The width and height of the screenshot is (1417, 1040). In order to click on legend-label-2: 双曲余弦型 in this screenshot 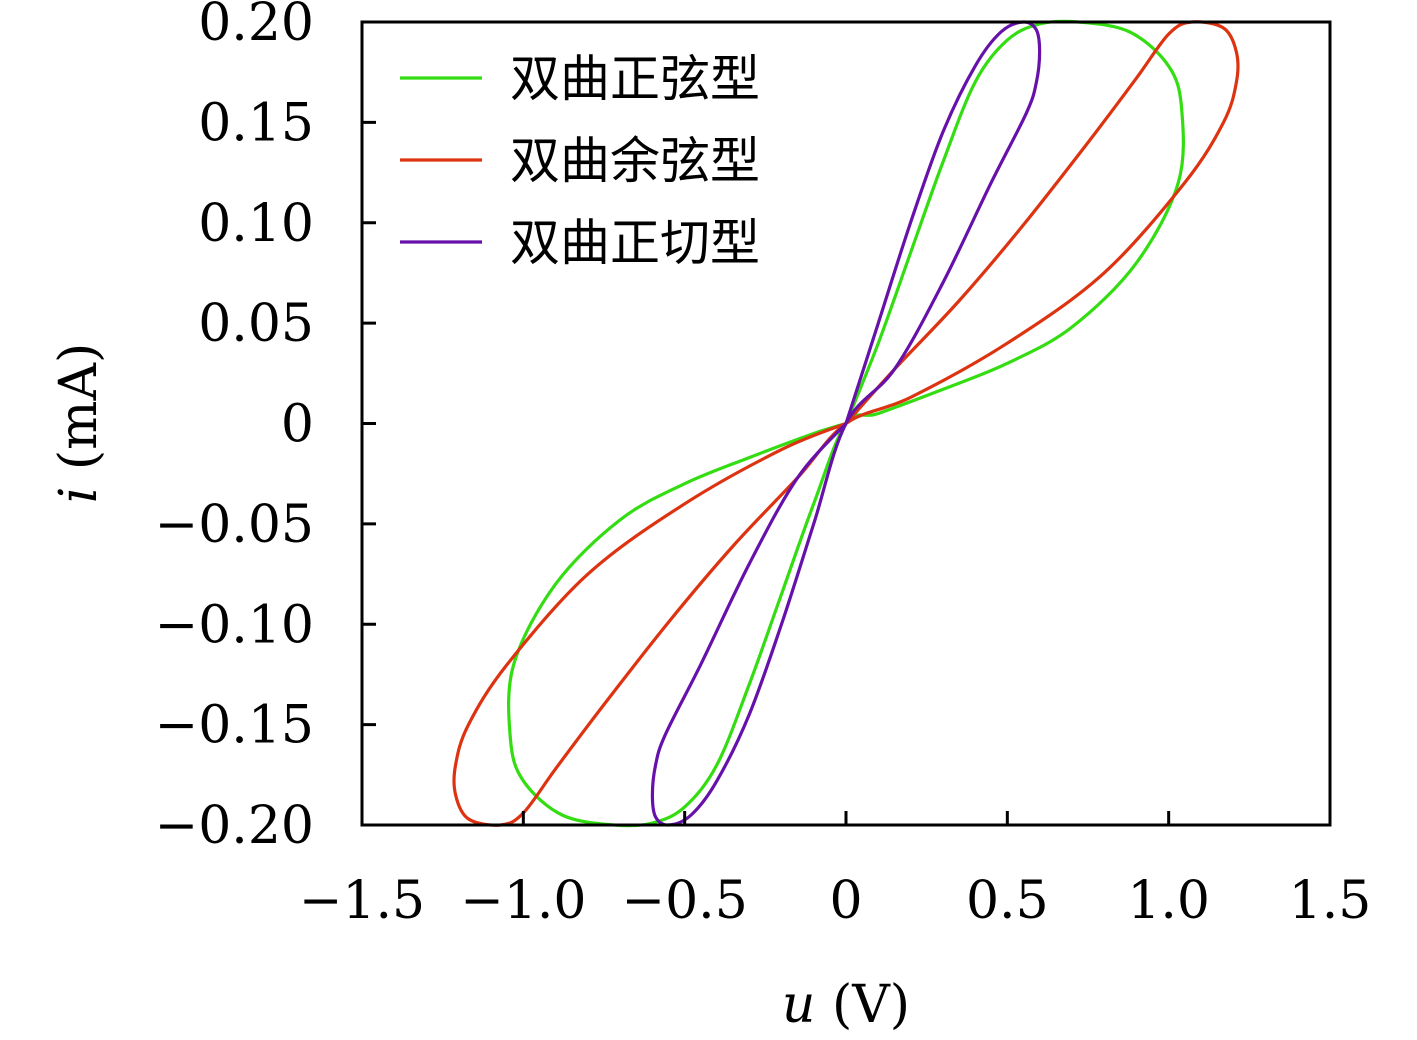, I will do `click(635, 161)`.